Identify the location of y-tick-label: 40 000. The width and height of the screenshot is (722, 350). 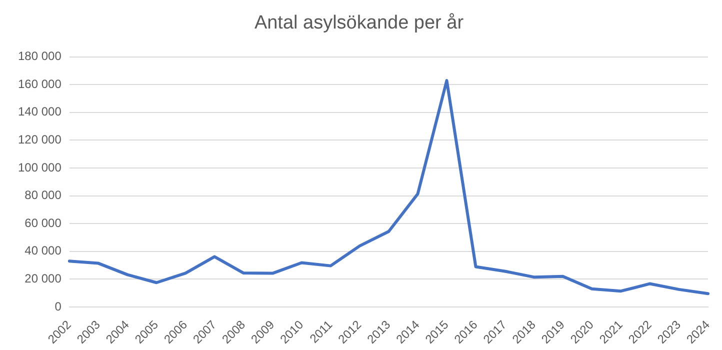
(43, 251).